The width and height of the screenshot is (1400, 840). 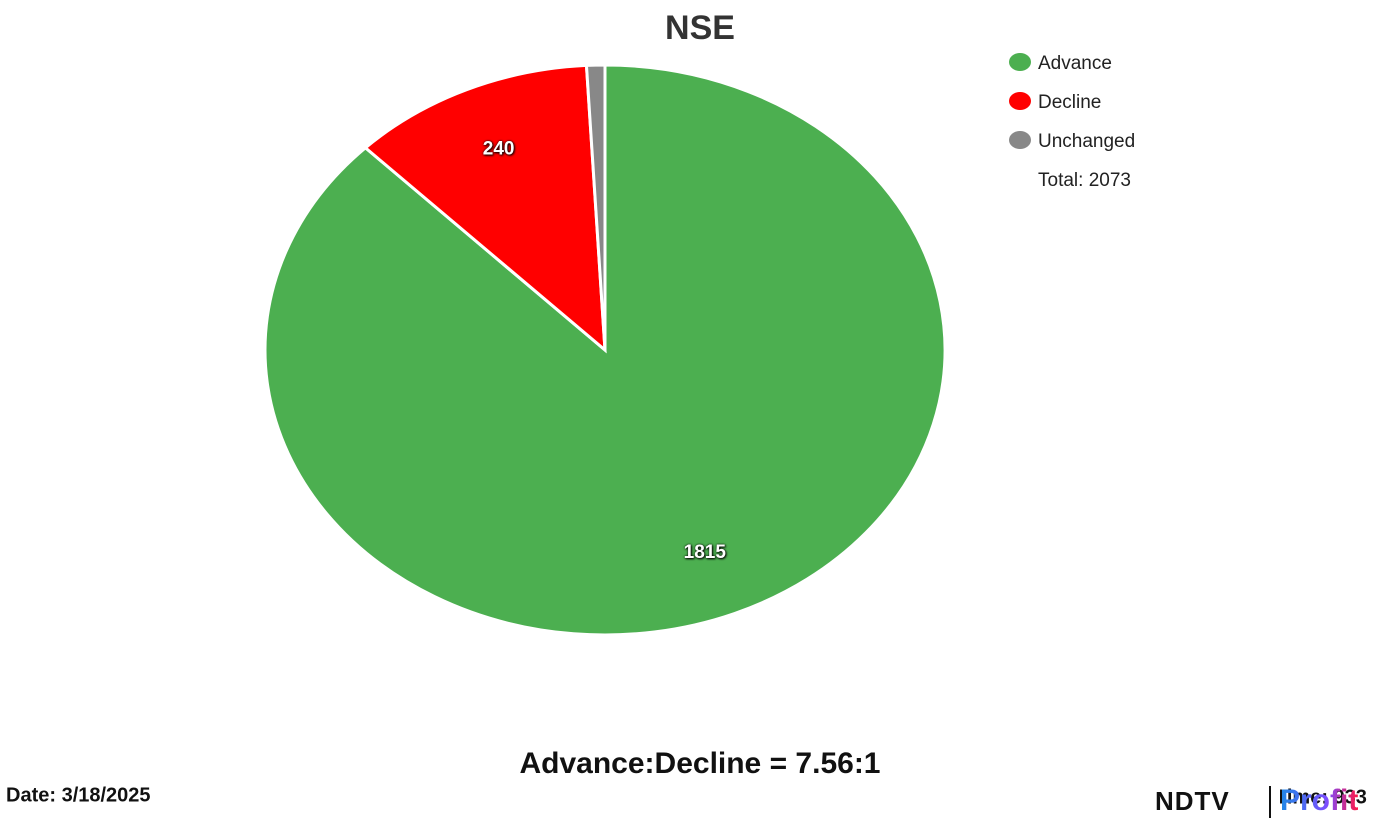 I want to click on legend-label: Advance, so click(x=1075, y=63).